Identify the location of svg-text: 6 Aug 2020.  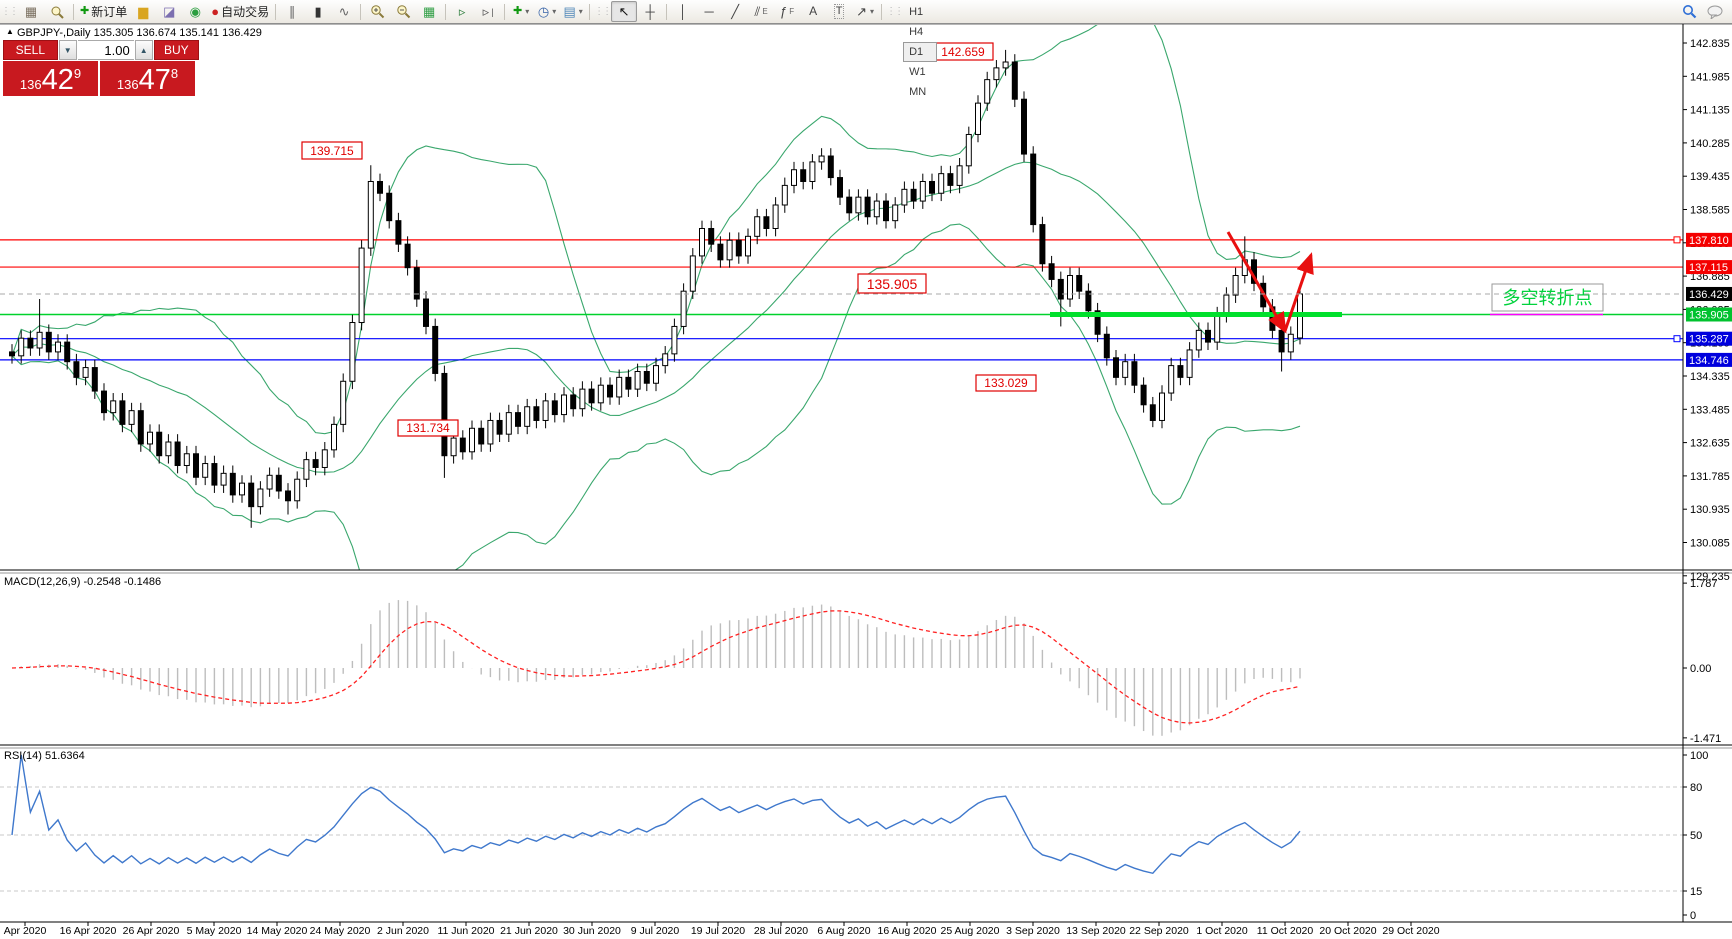
(843, 931).